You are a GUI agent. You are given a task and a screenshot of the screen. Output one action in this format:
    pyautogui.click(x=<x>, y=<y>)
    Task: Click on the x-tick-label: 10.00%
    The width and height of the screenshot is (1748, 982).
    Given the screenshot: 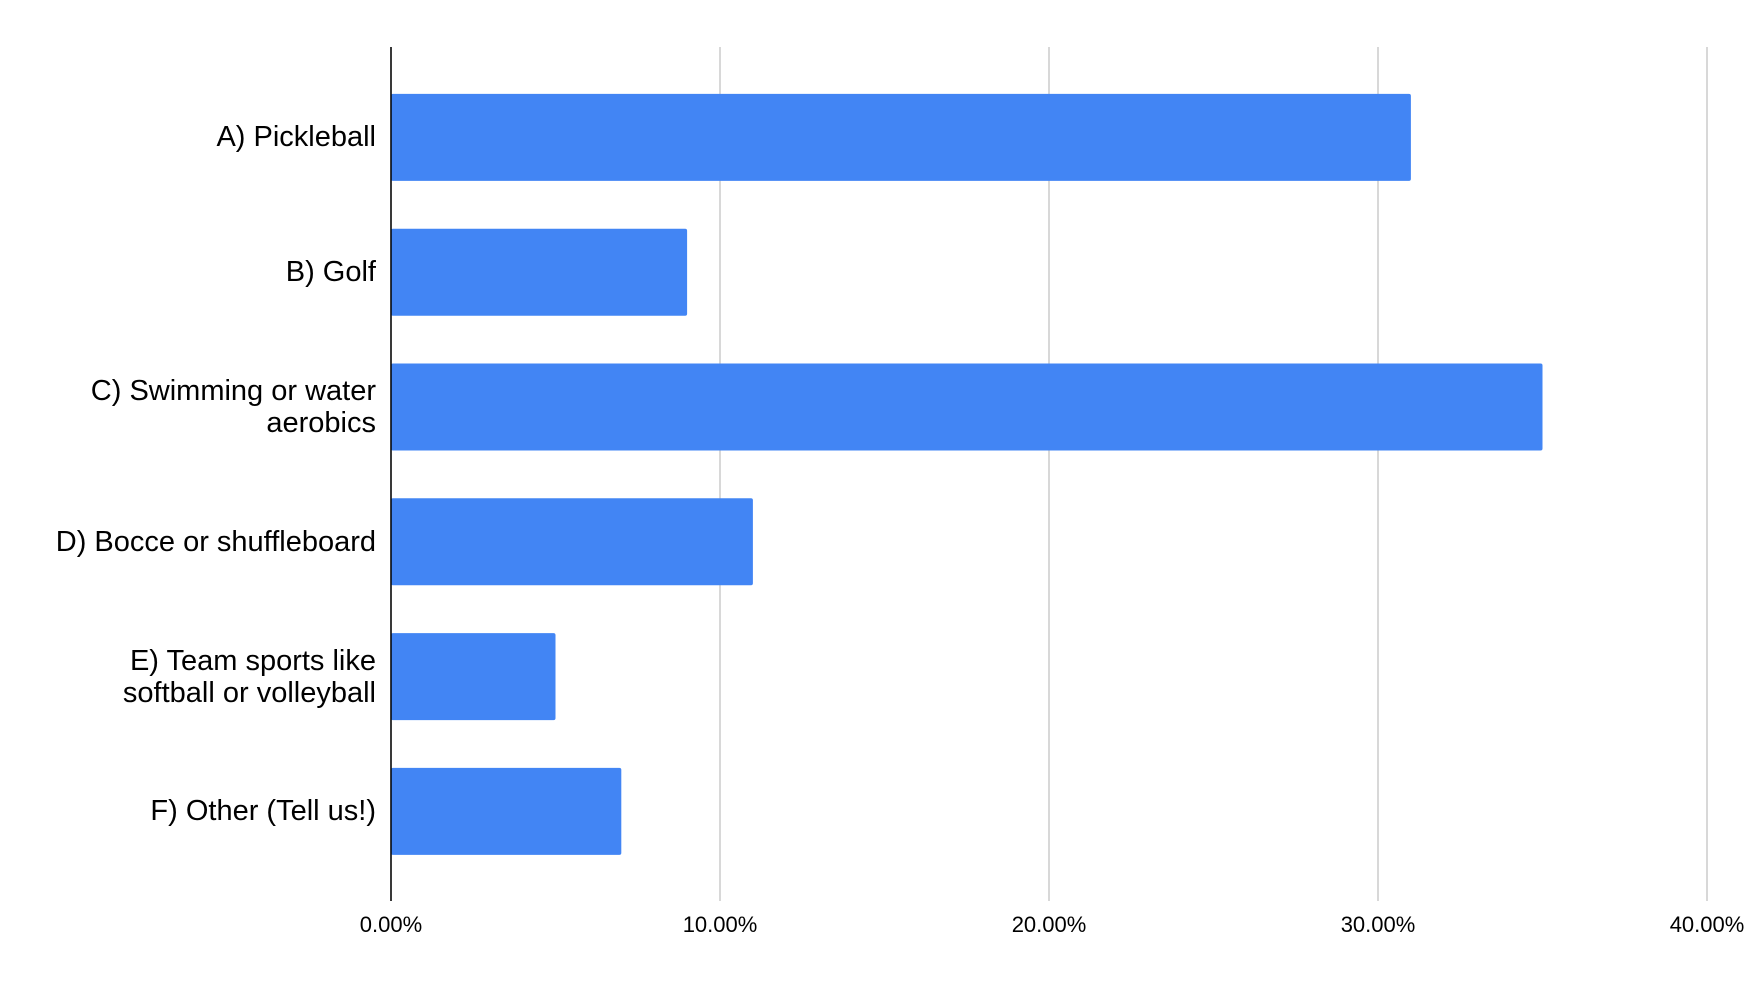 What is the action you would take?
    pyautogui.click(x=720, y=924)
    